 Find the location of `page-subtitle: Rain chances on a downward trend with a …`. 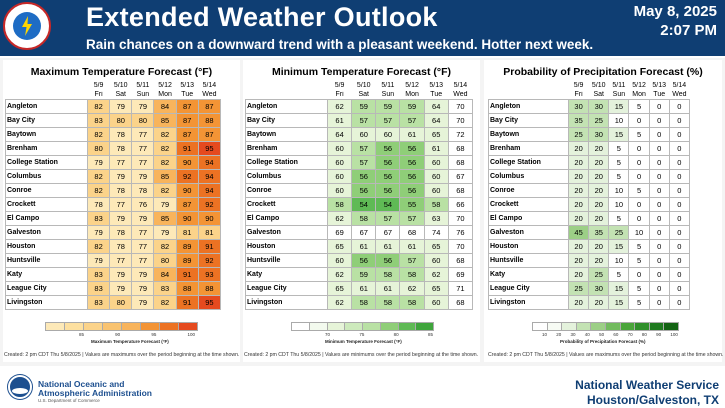

page-subtitle: Rain chances on a downward trend with a … is located at coordinates (340, 44).